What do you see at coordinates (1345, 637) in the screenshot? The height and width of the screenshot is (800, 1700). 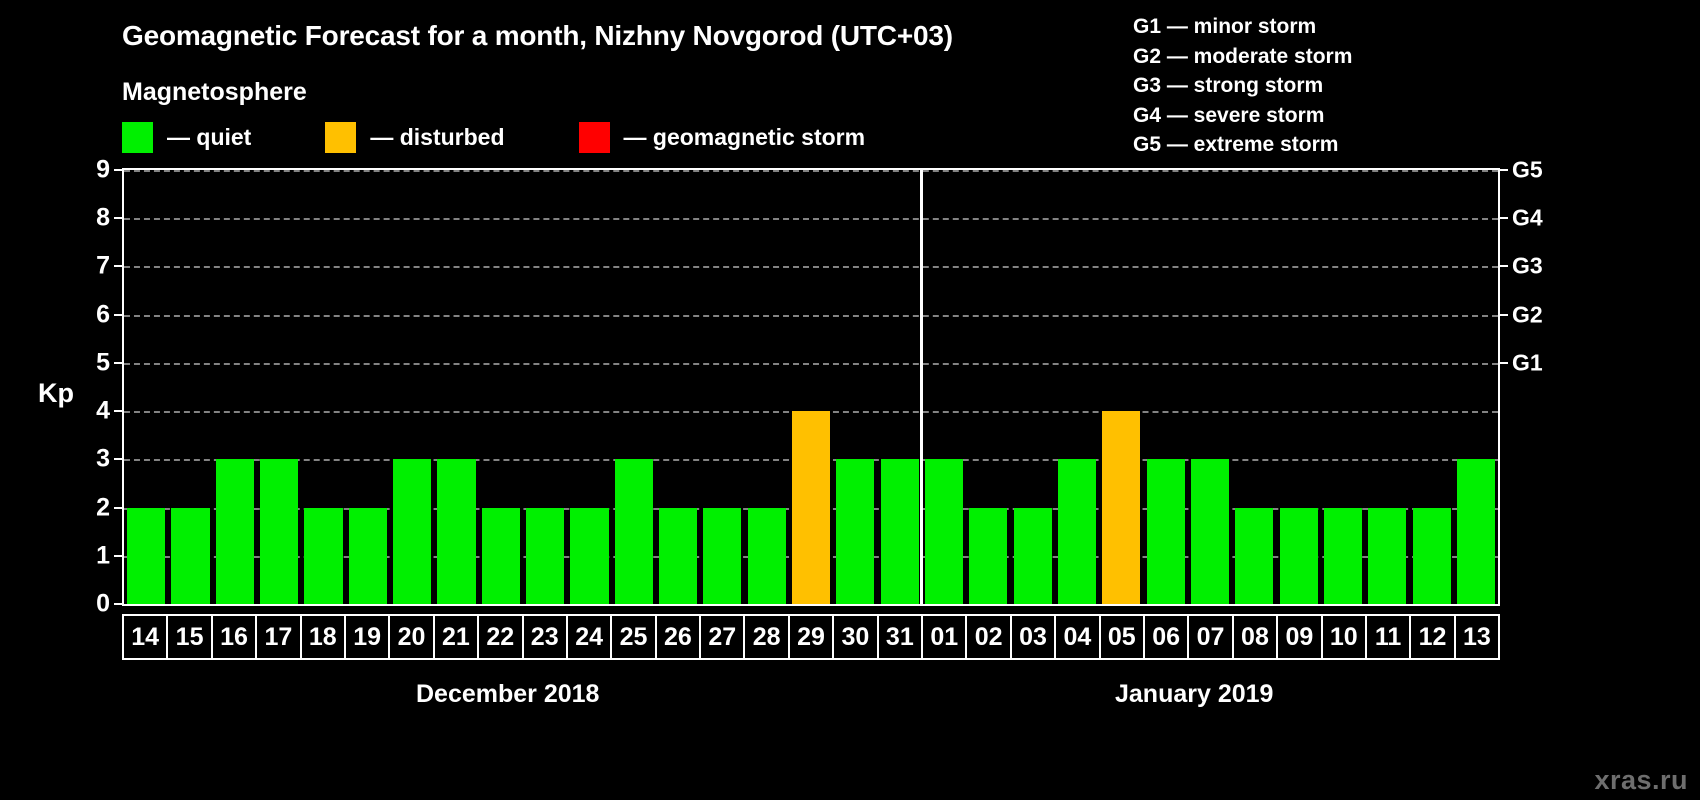 I see `date-cell-10: 10` at bounding box center [1345, 637].